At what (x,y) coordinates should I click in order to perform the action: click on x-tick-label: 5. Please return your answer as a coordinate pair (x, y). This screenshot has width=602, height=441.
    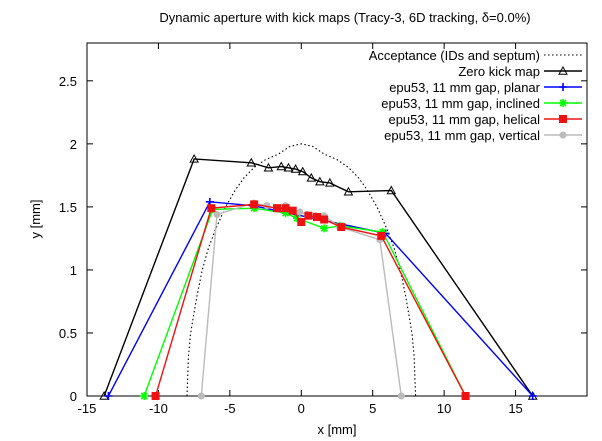
    Looking at the image, I should click on (372, 408).